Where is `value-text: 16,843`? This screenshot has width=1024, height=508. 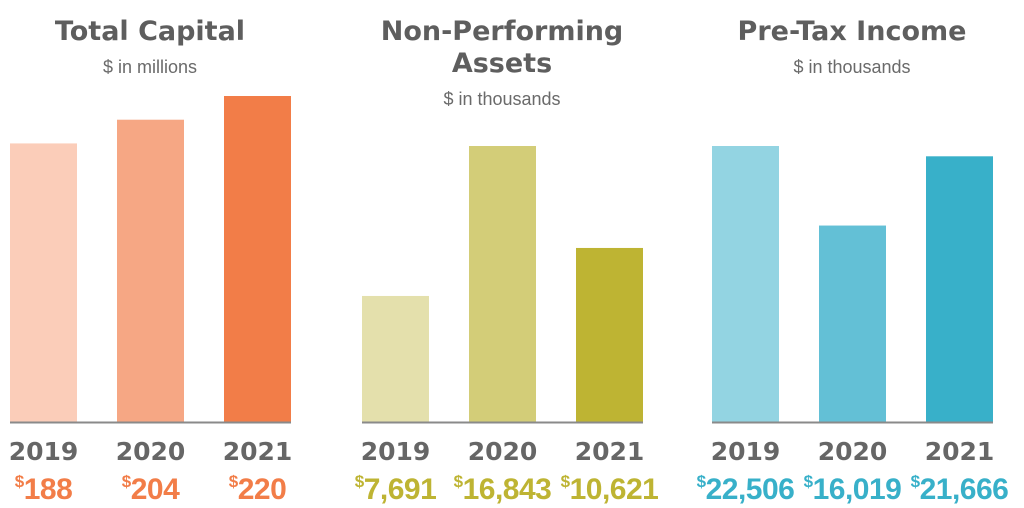
value-text: 16,843 is located at coordinates (507, 489).